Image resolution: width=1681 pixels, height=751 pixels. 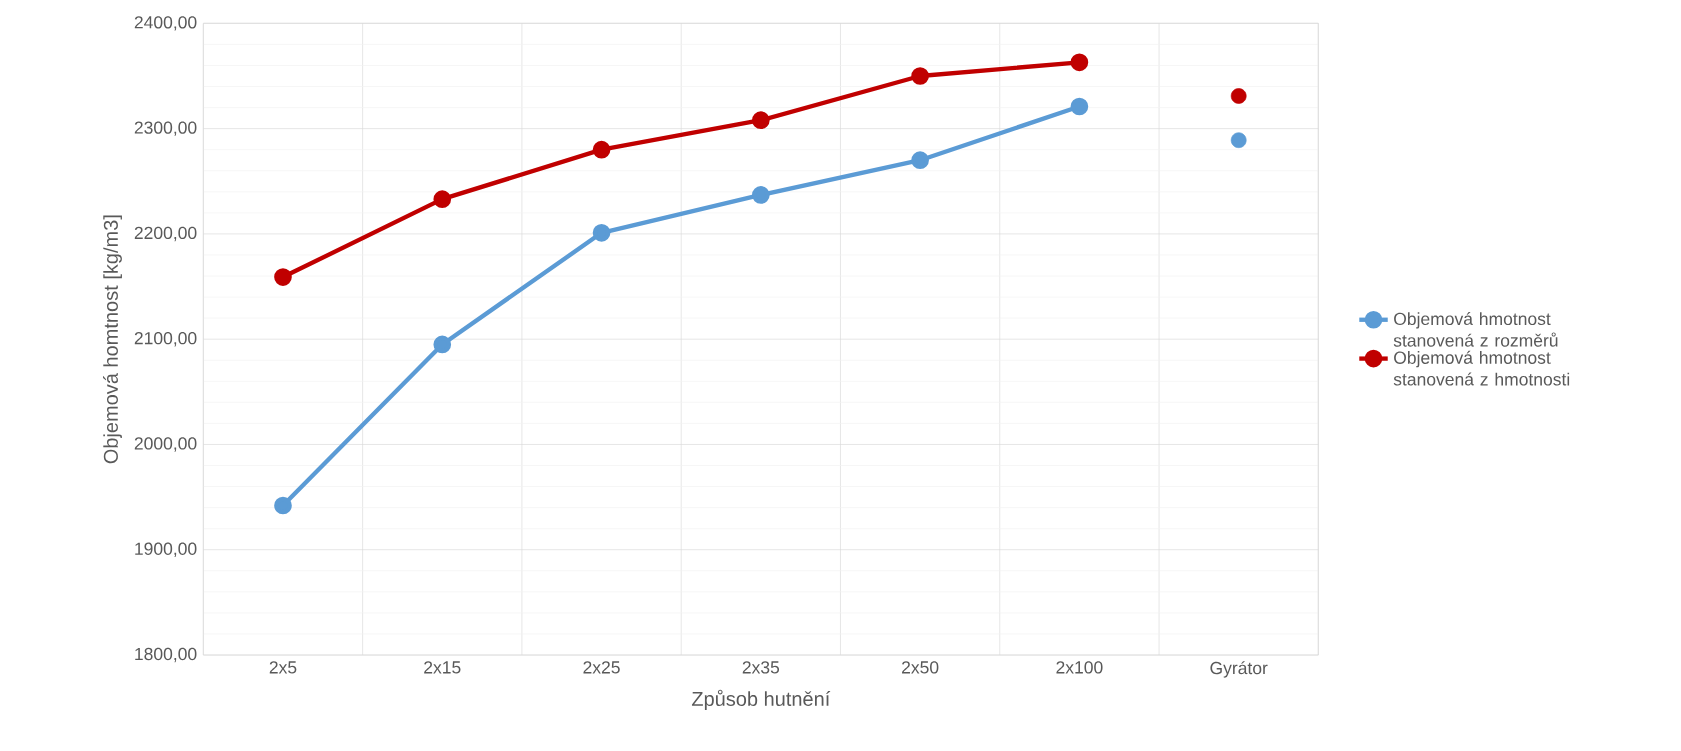 I want to click on legend-label: Objemová hmotnost stanovená z hmotnosti, so click(x=1481, y=368).